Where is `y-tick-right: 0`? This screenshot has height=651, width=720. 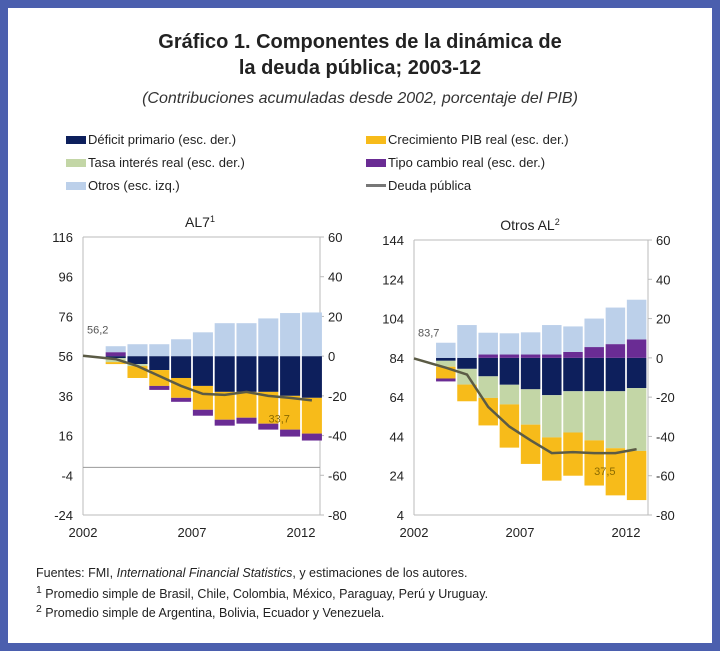
y-tick-right: 0 is located at coordinates (331, 356).